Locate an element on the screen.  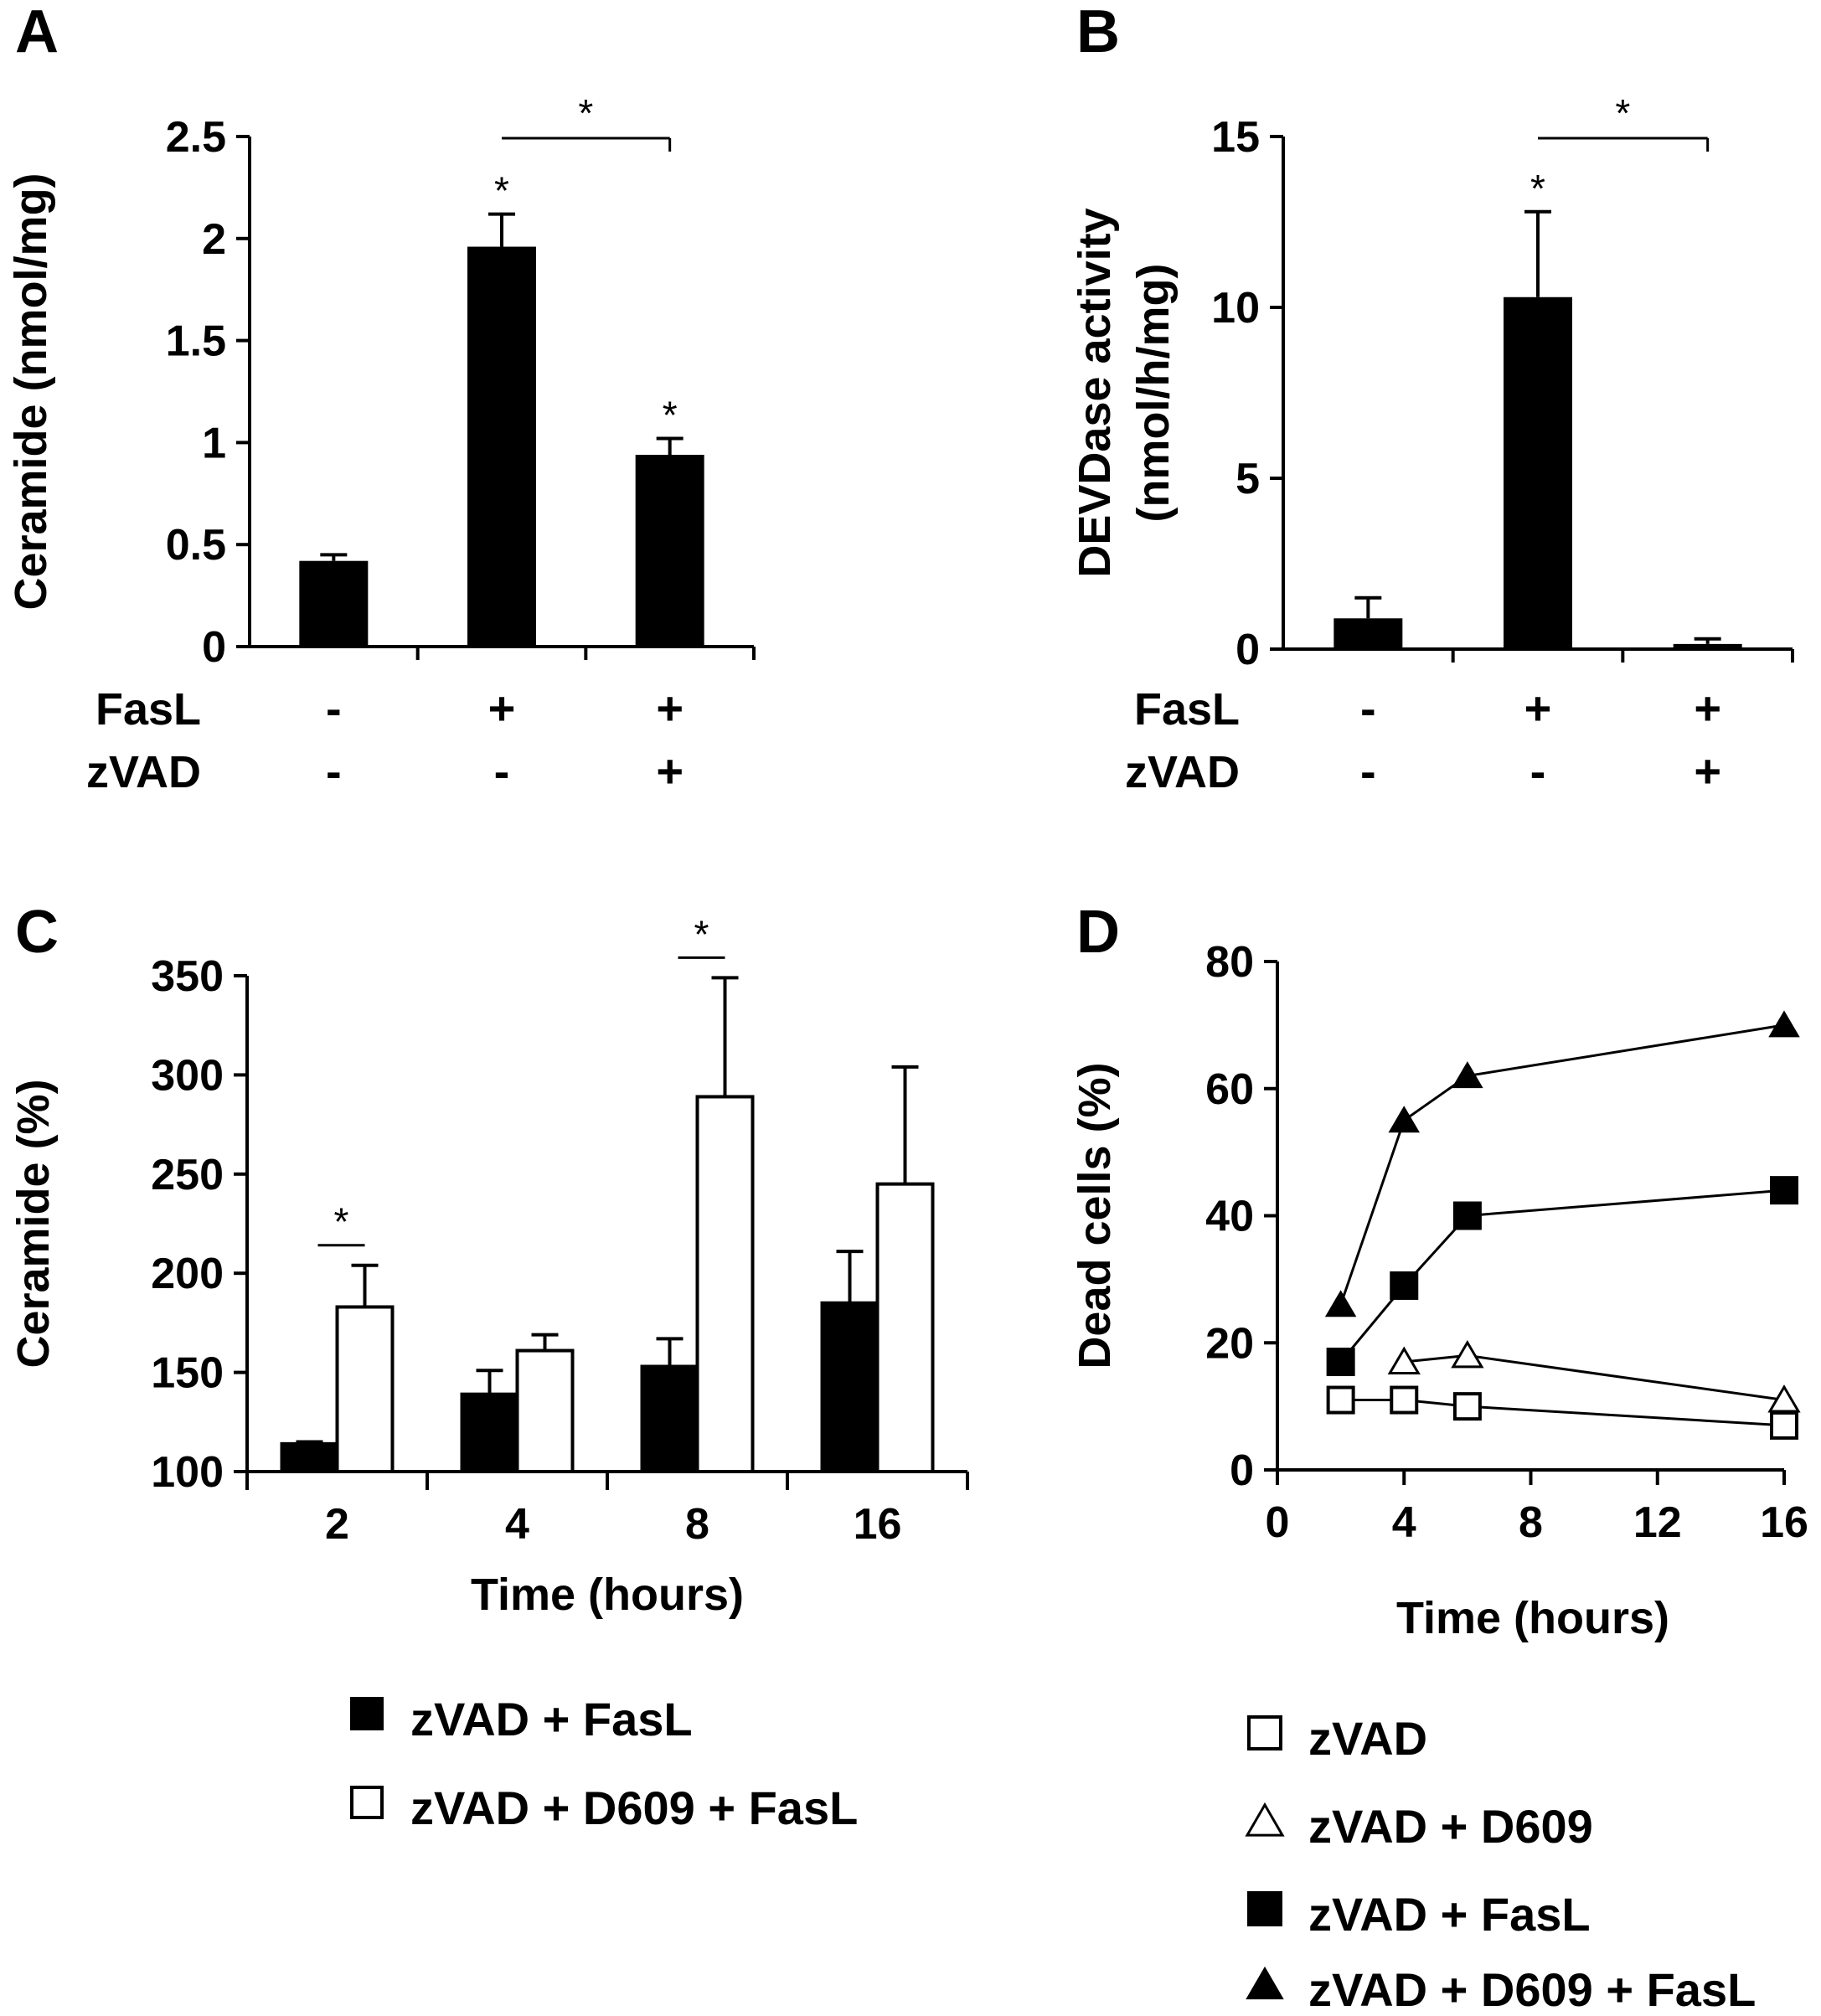
x-tick-label: 2 is located at coordinates (337, 1525).